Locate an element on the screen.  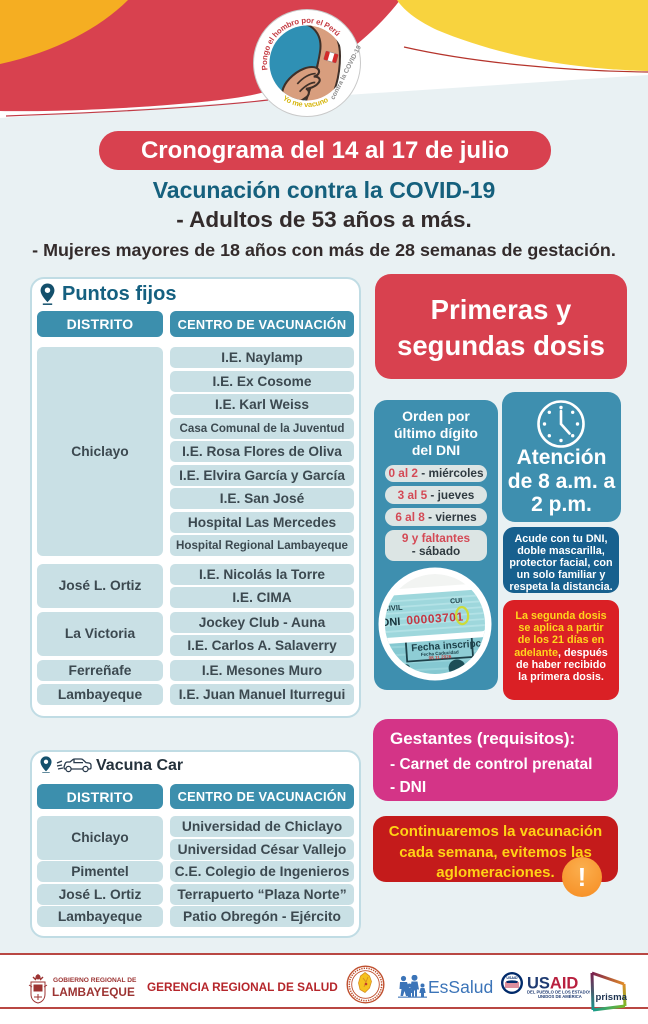
svg-text: 00003701 is located at coordinates (435, 619).